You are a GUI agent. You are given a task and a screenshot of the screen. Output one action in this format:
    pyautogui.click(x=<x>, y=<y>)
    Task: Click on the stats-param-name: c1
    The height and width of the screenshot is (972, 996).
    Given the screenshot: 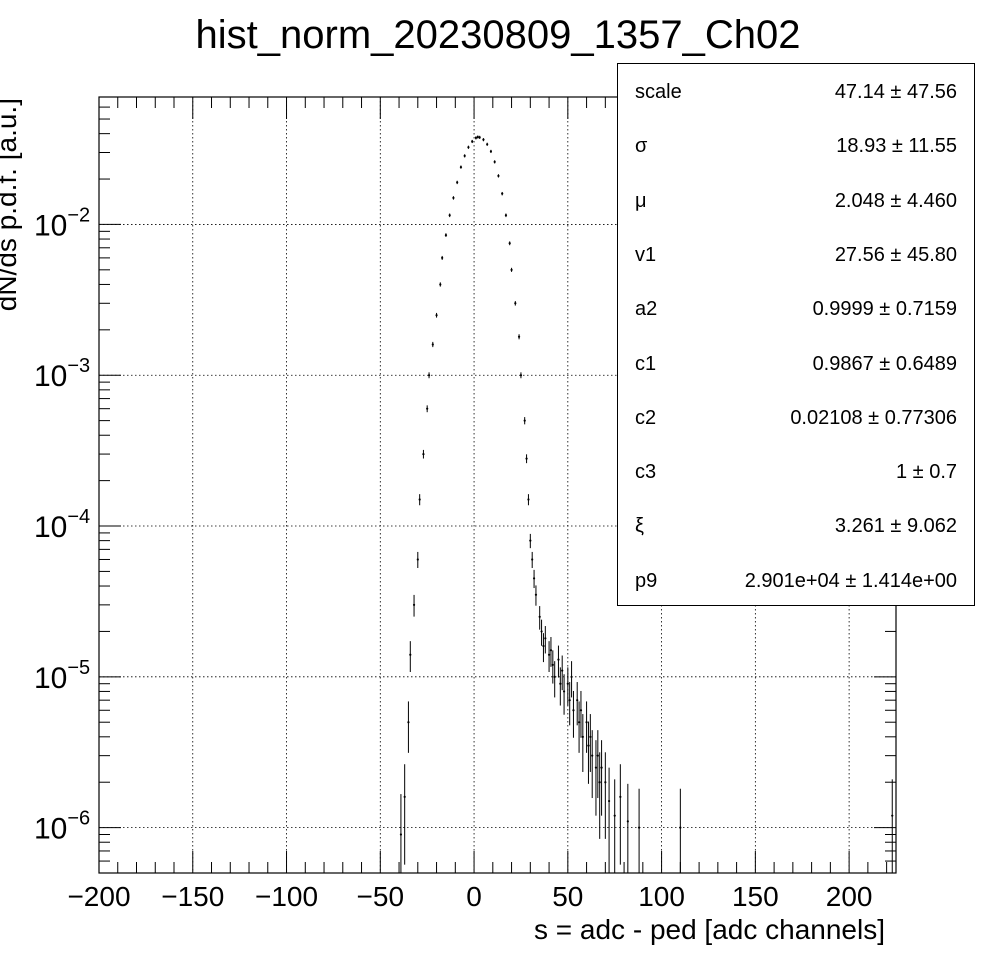 What is the action you would take?
    pyautogui.click(x=646, y=363)
    